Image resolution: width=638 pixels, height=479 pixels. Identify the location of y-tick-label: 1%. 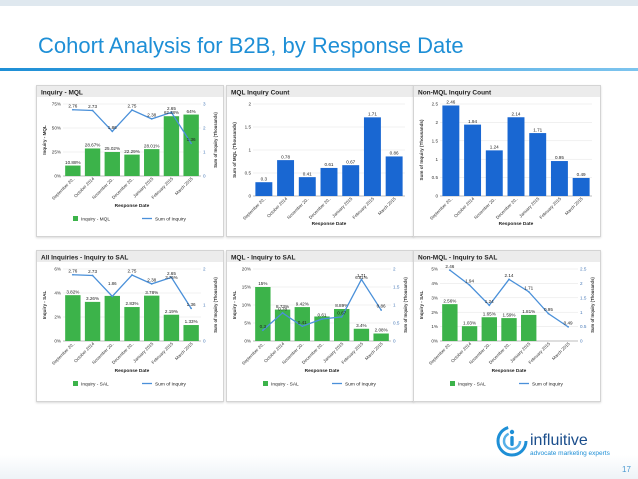
(434, 326).